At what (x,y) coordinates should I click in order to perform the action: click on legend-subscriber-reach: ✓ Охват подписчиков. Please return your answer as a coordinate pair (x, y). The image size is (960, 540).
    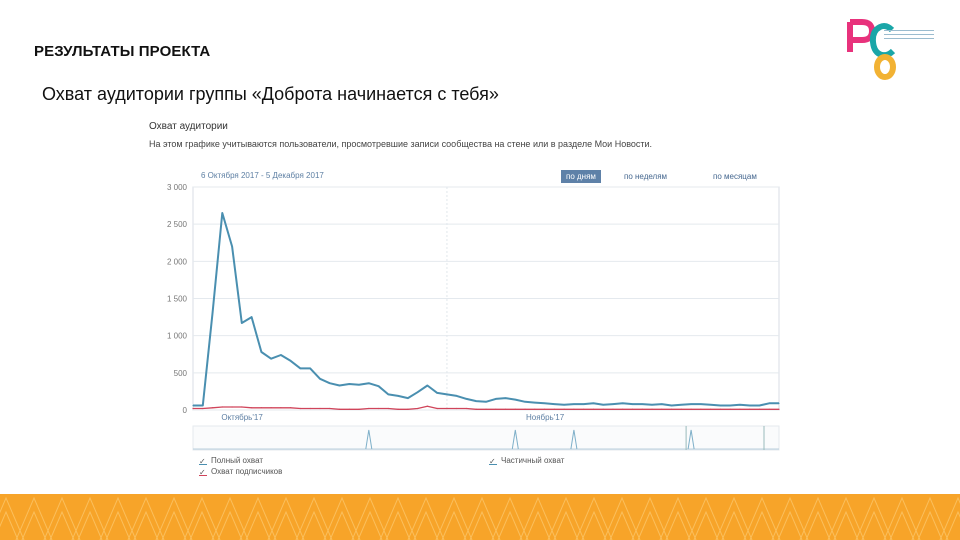
    Looking at the image, I should click on (241, 472).